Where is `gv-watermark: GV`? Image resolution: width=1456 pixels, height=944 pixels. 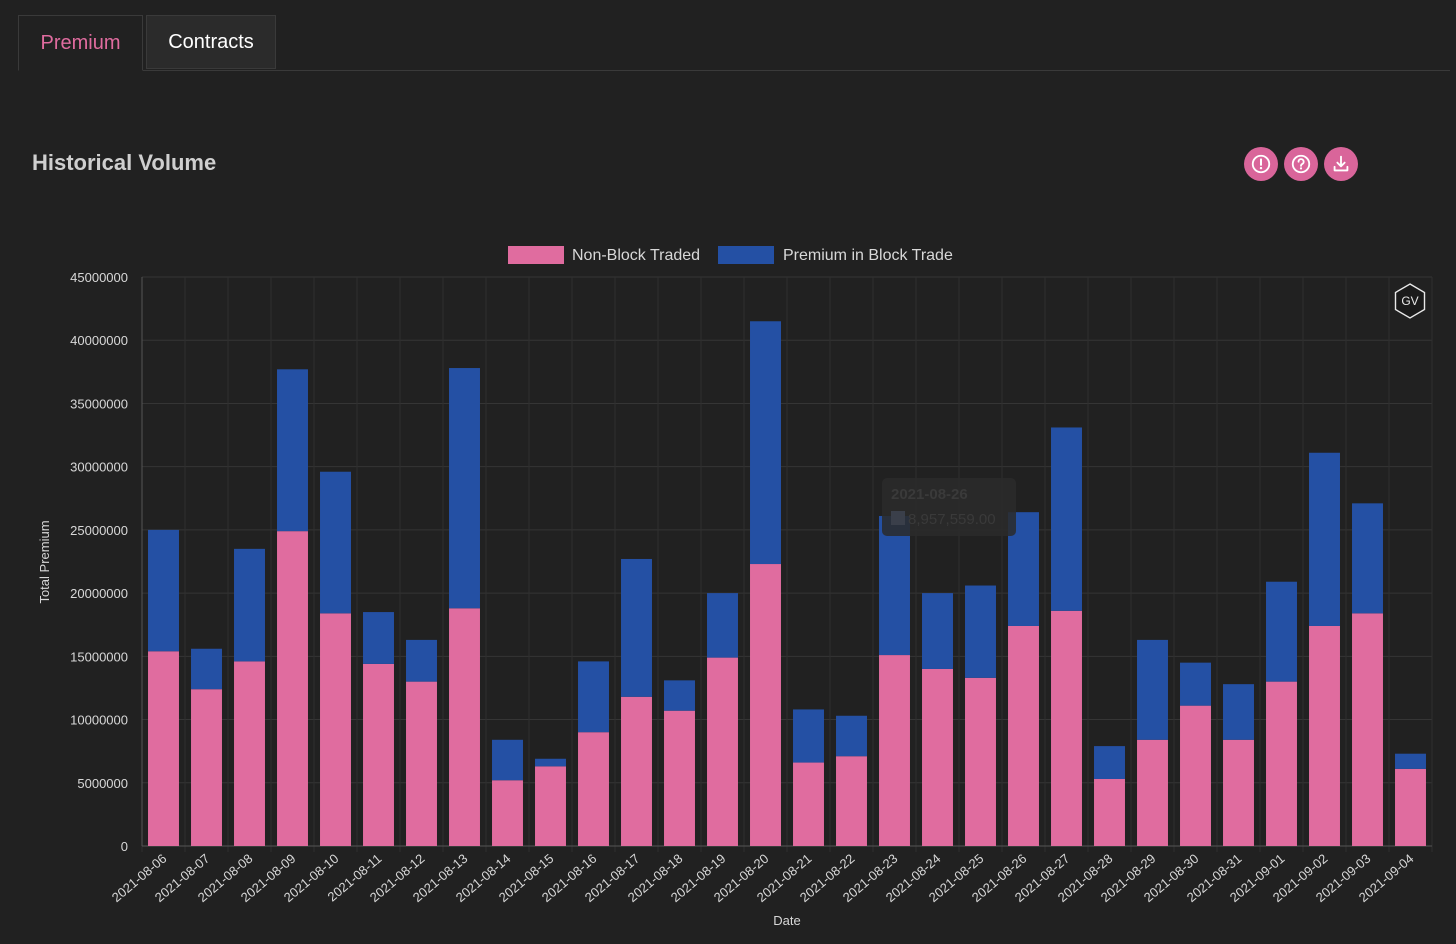
gv-watermark: GV is located at coordinates (1410, 301).